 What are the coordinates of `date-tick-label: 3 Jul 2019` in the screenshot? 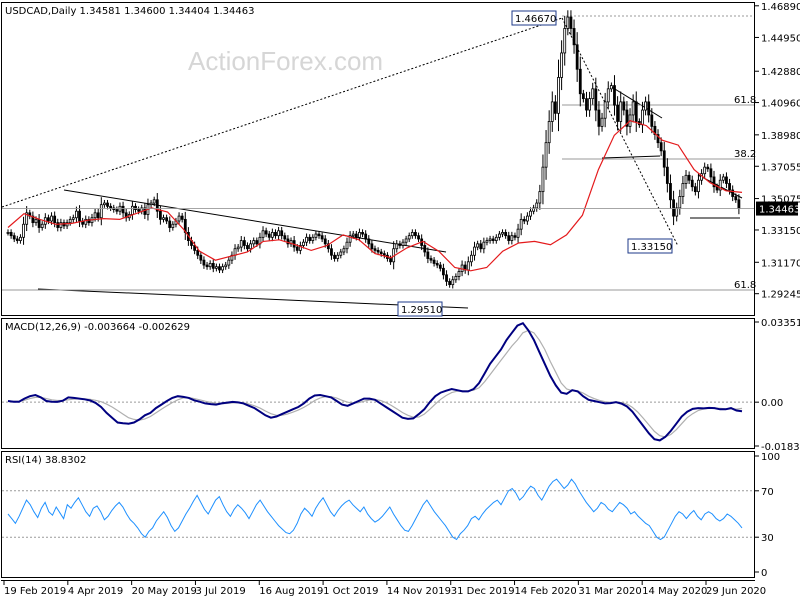 It's located at (220, 591).